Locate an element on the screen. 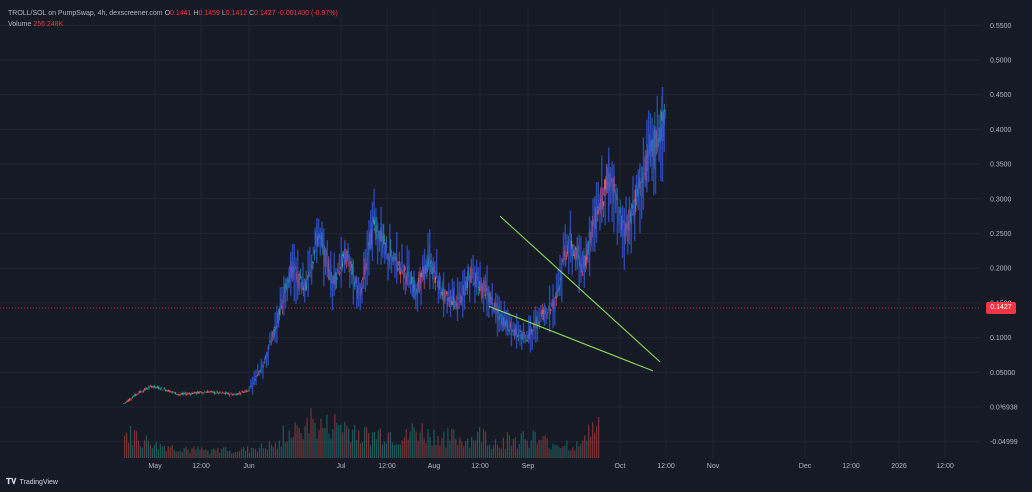 The image size is (1032, 492). low-label: L is located at coordinates (223, 13).